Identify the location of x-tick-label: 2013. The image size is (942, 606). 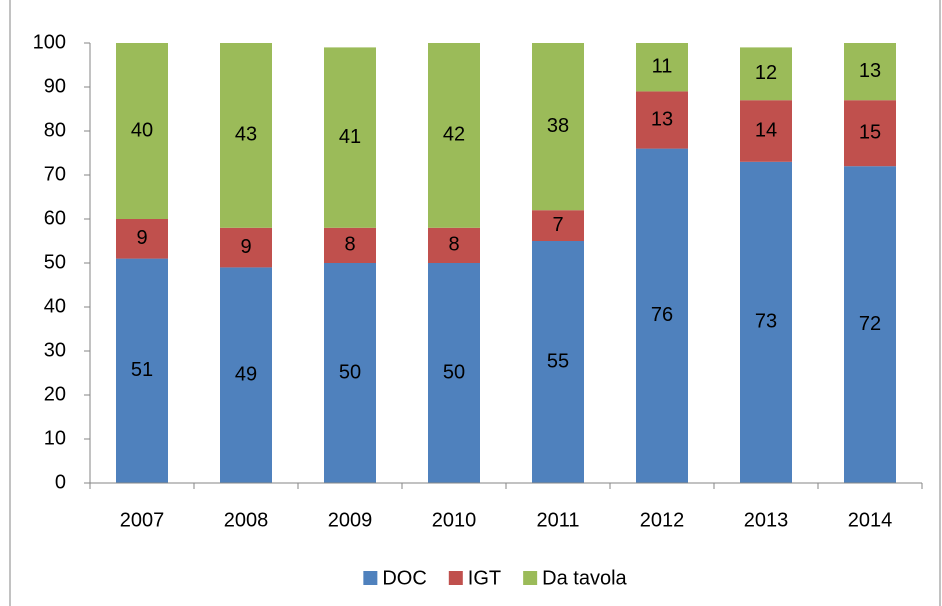
(766, 520).